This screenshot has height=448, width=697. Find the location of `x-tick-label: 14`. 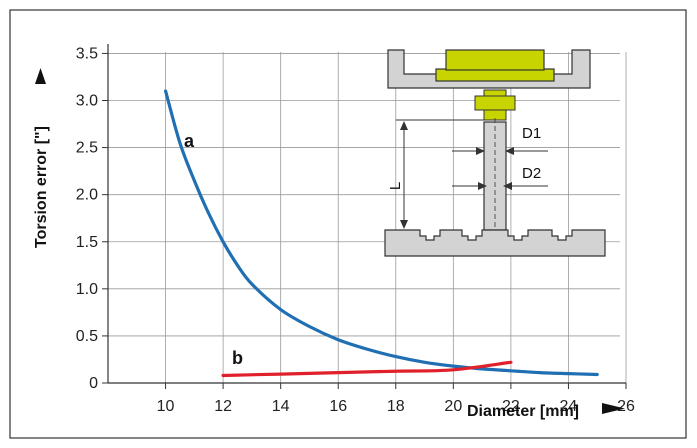

x-tick-label: 14 is located at coordinates (281, 406).